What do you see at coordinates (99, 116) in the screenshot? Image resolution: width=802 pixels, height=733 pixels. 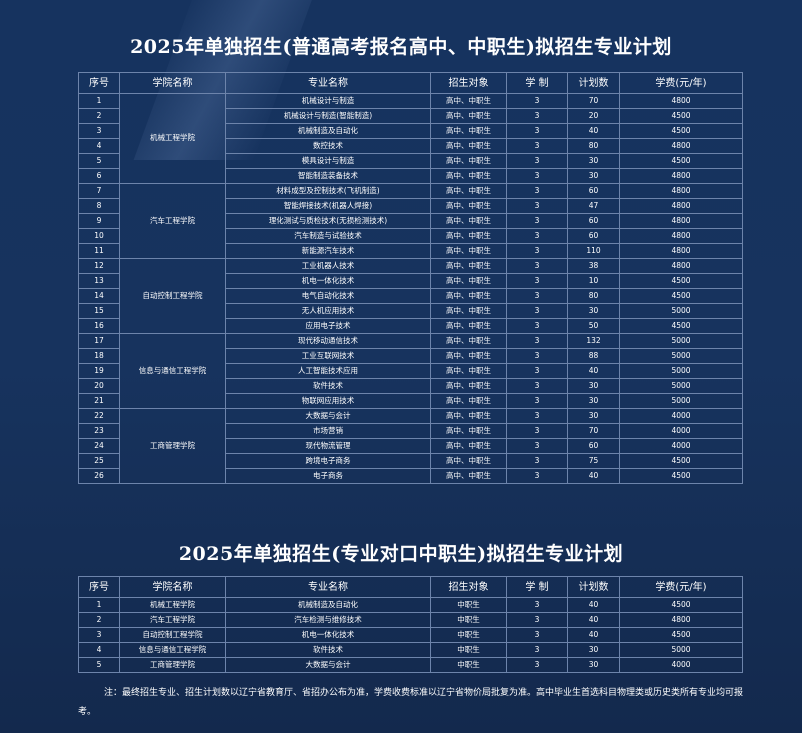 I see `cell-no: 2` at bounding box center [99, 116].